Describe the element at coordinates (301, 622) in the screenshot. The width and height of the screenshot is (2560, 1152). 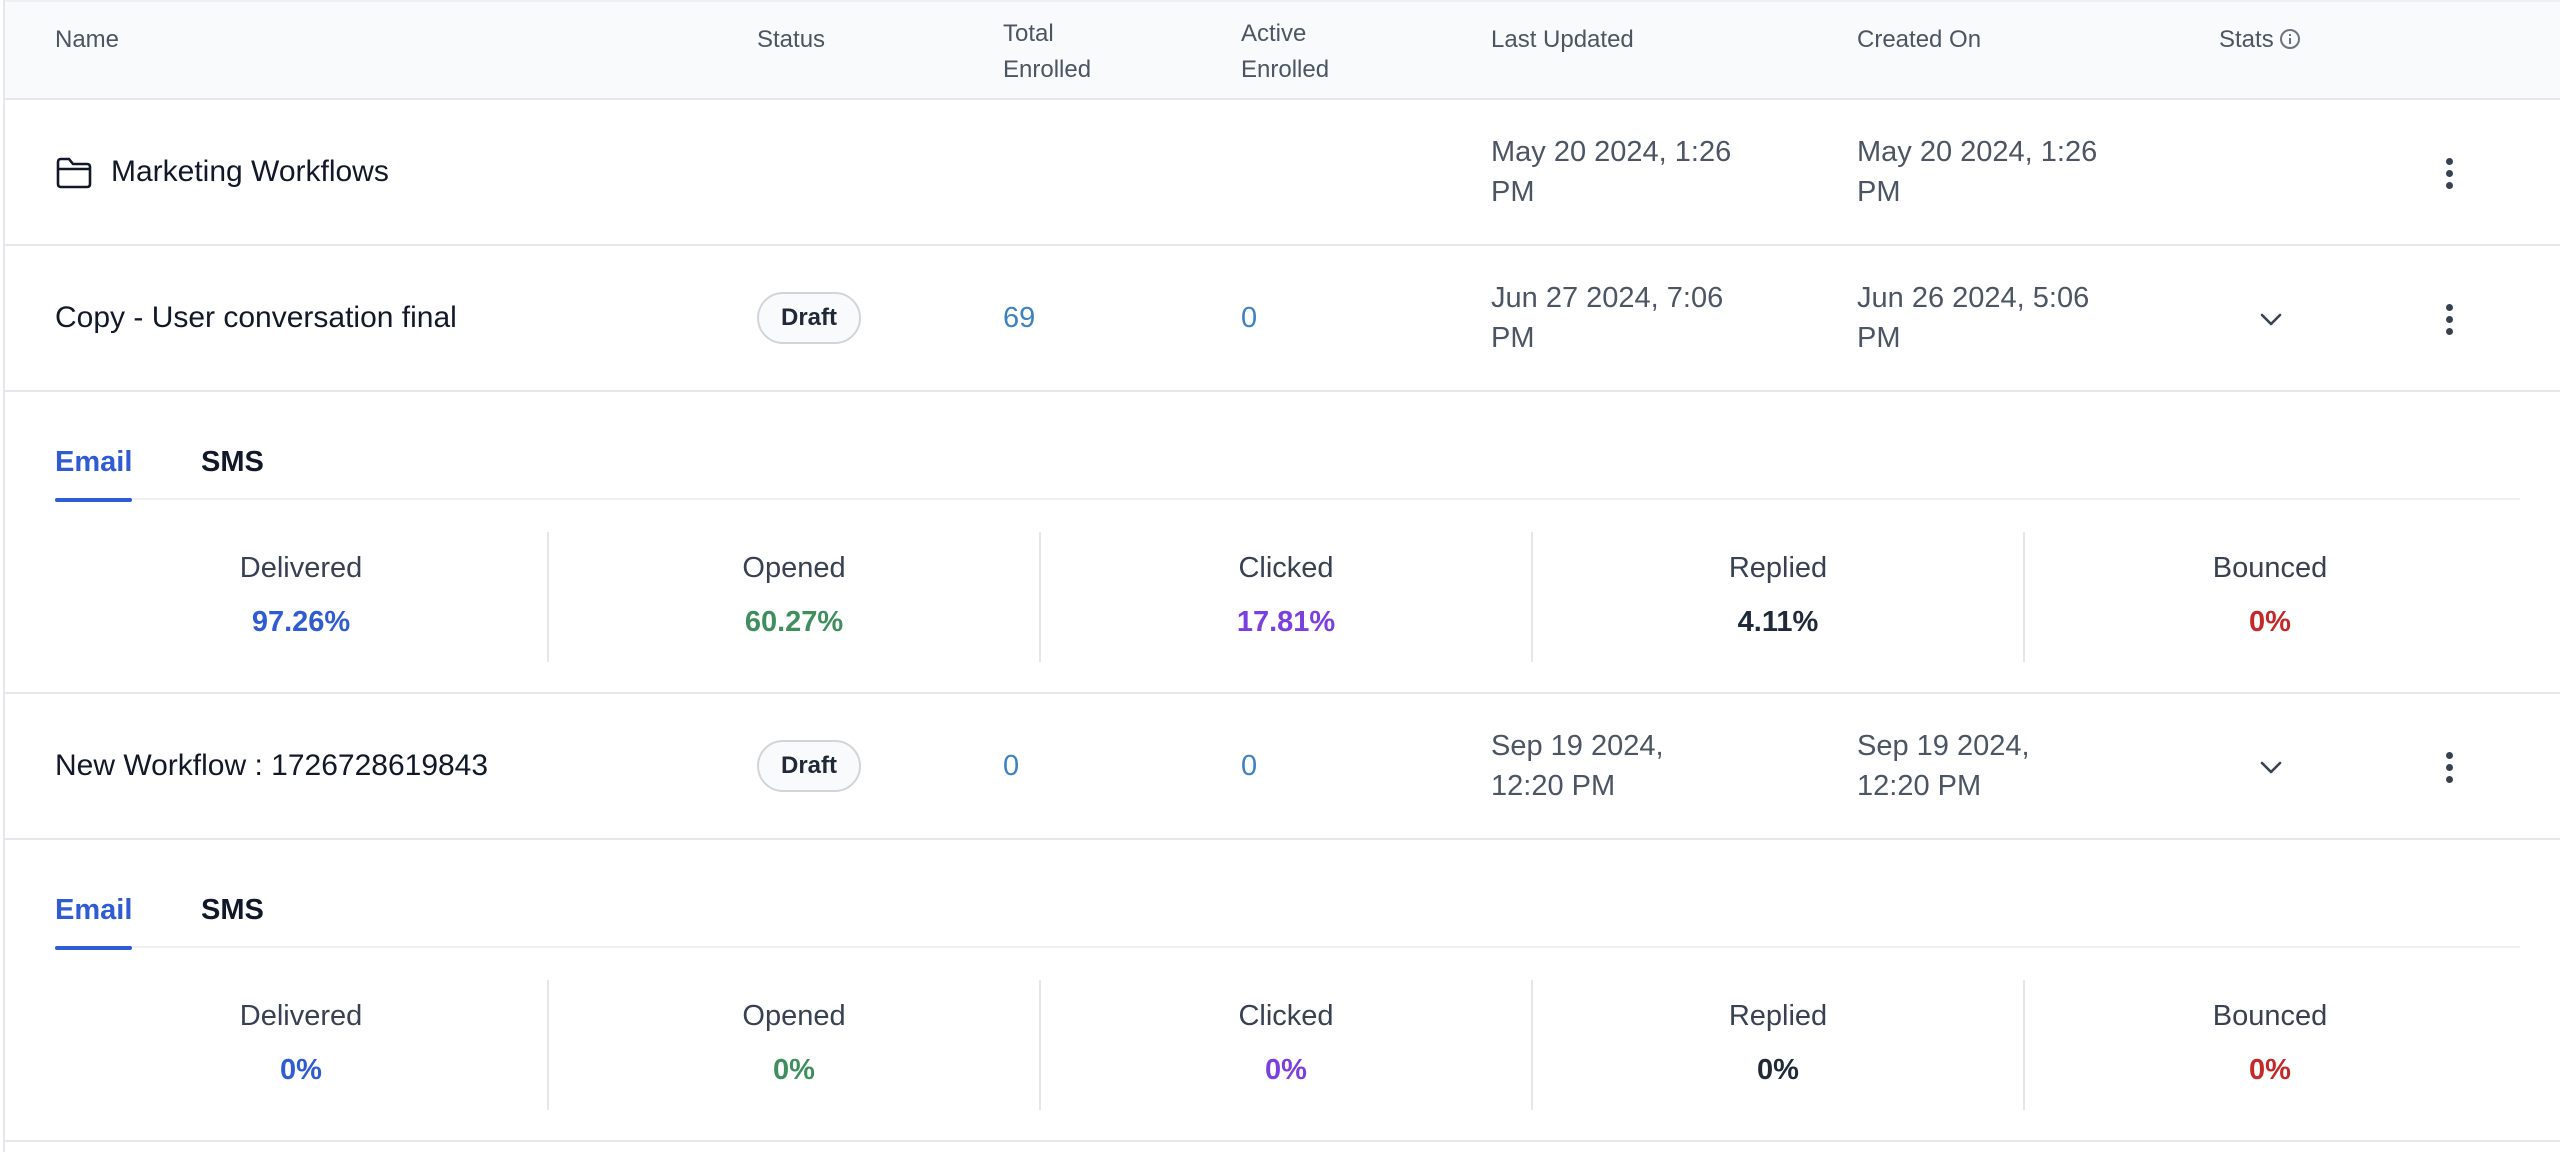
I see `metric-value: 97.26%` at that location.